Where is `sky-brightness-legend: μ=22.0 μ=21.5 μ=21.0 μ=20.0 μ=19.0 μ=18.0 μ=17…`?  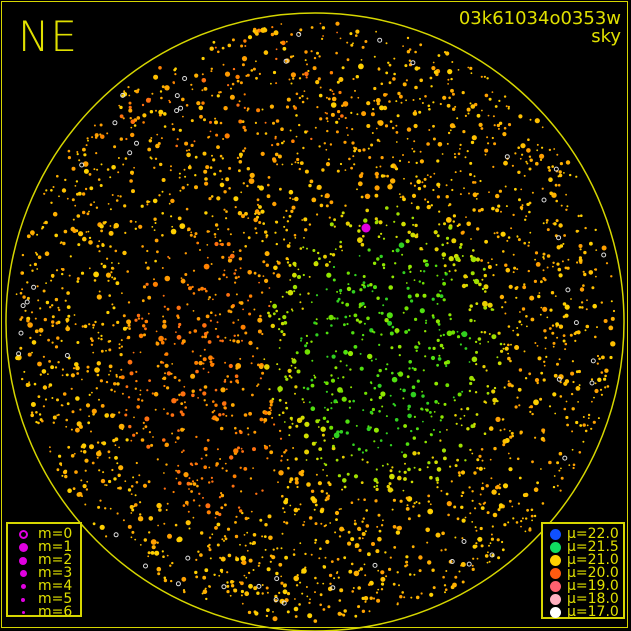 sky-brightness-legend: μ=22.0 μ=21.5 μ=21.0 μ=20.0 μ=19.0 μ=18.0 μ=17… is located at coordinates (583, 570).